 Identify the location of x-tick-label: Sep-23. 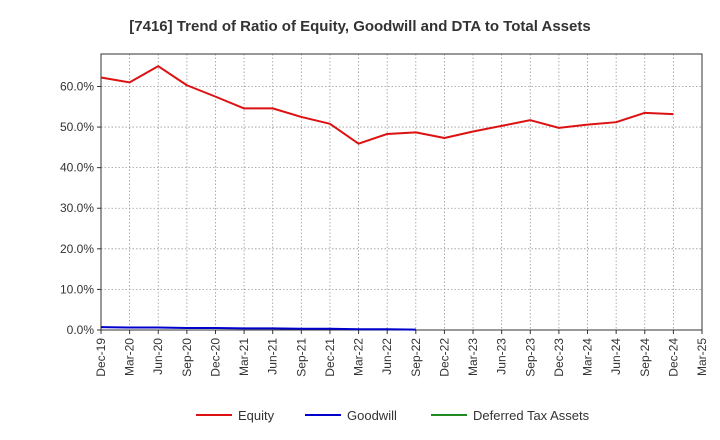
(530, 357).